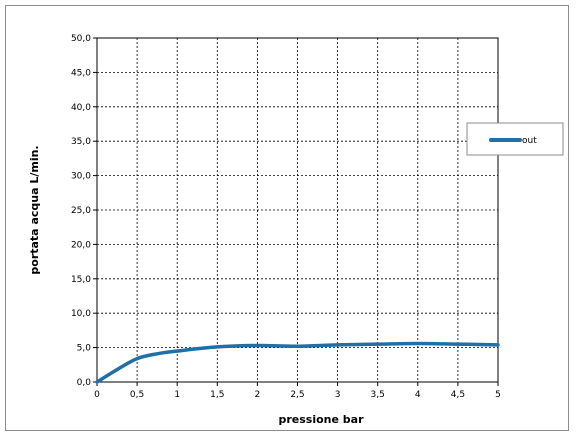  What do you see at coordinates (81, 245) in the screenshot?
I see `y-tick-label: 20,0` at bounding box center [81, 245].